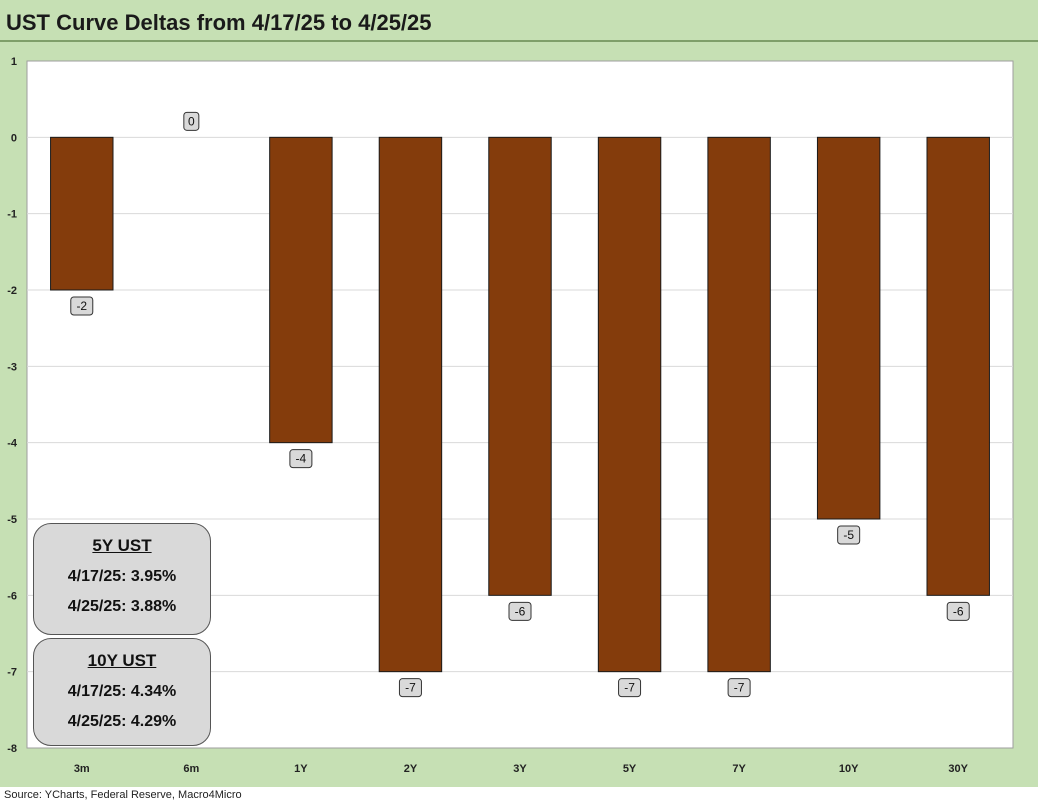 Image resolution: width=1038 pixels, height=808 pixels. I want to click on info-box-title: 5Y UST, so click(122, 545).